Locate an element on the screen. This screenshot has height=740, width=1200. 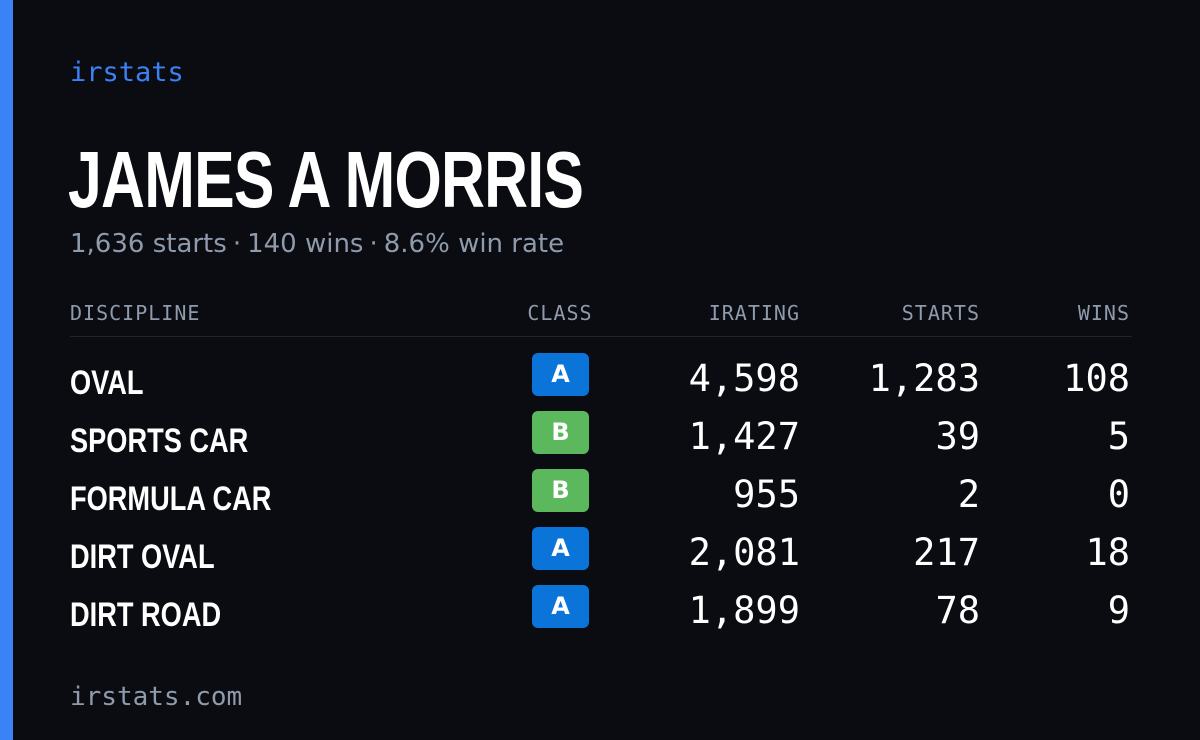
header-irating: IRATING is located at coordinates (754, 313).